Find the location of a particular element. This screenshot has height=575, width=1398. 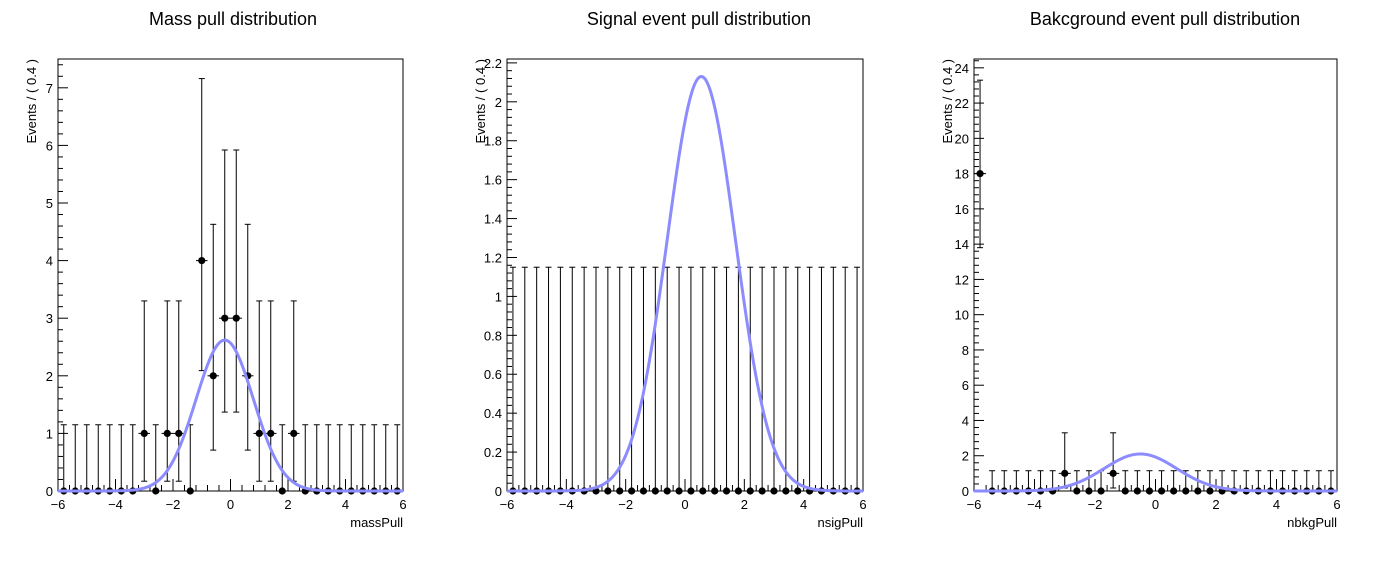

y-tick-label: 14 is located at coordinates (962, 244).